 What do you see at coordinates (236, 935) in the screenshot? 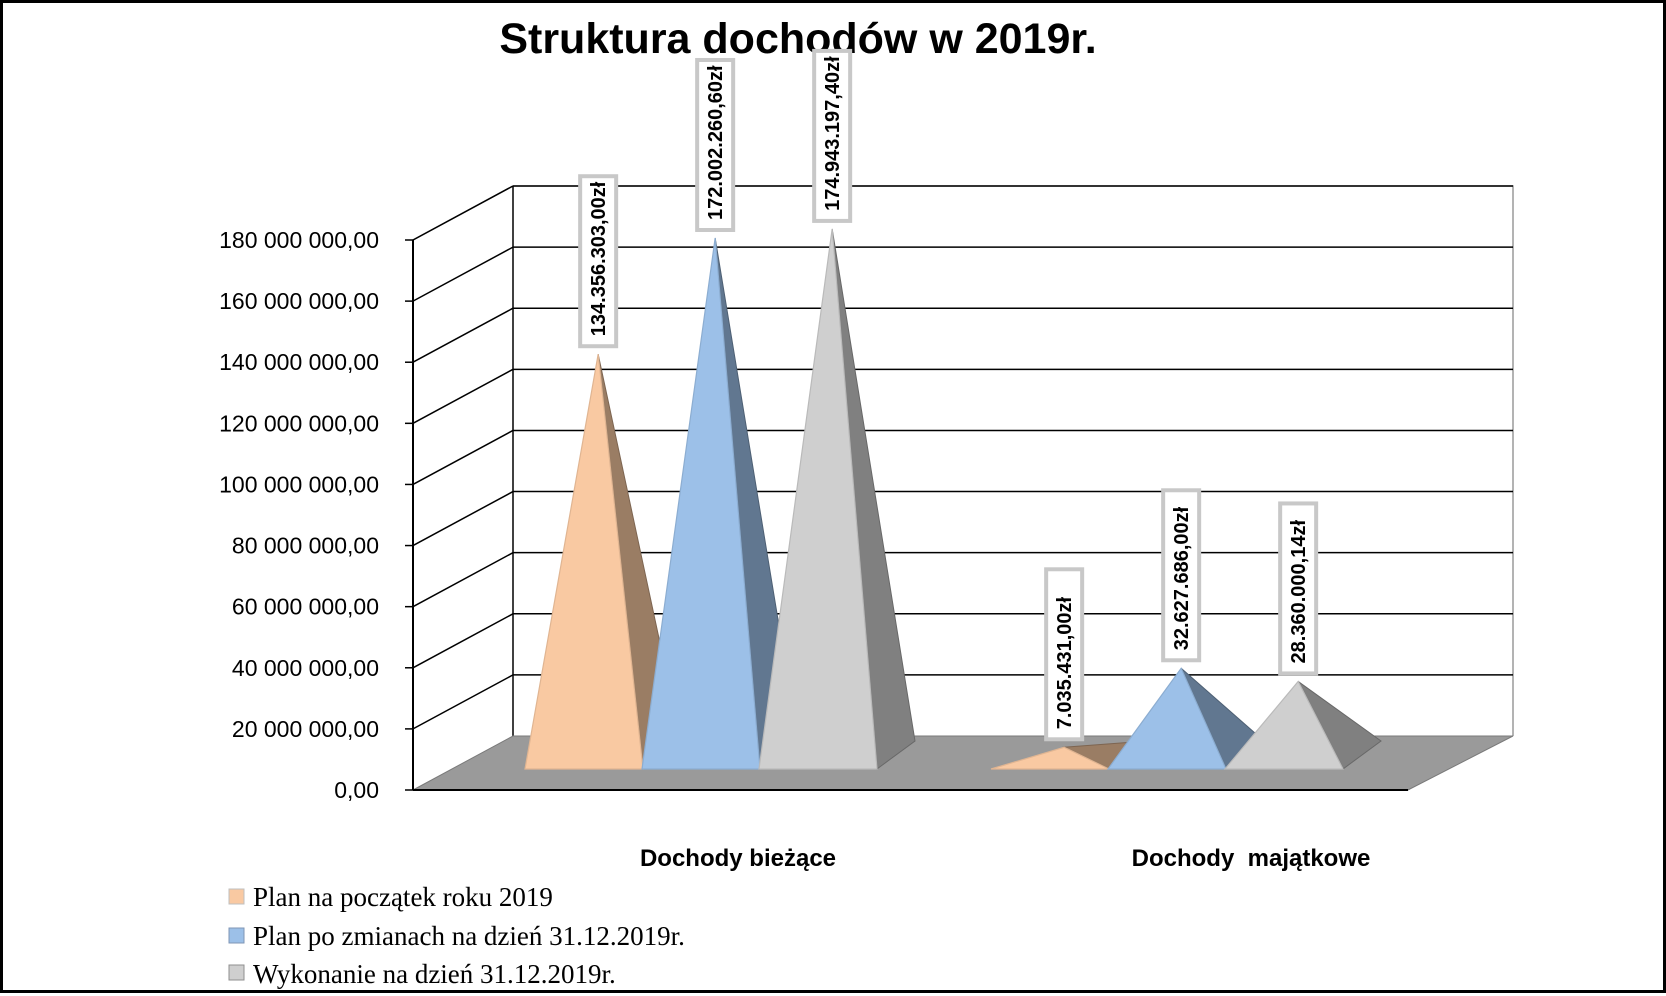
I see `legend-swatch-plan-changed` at bounding box center [236, 935].